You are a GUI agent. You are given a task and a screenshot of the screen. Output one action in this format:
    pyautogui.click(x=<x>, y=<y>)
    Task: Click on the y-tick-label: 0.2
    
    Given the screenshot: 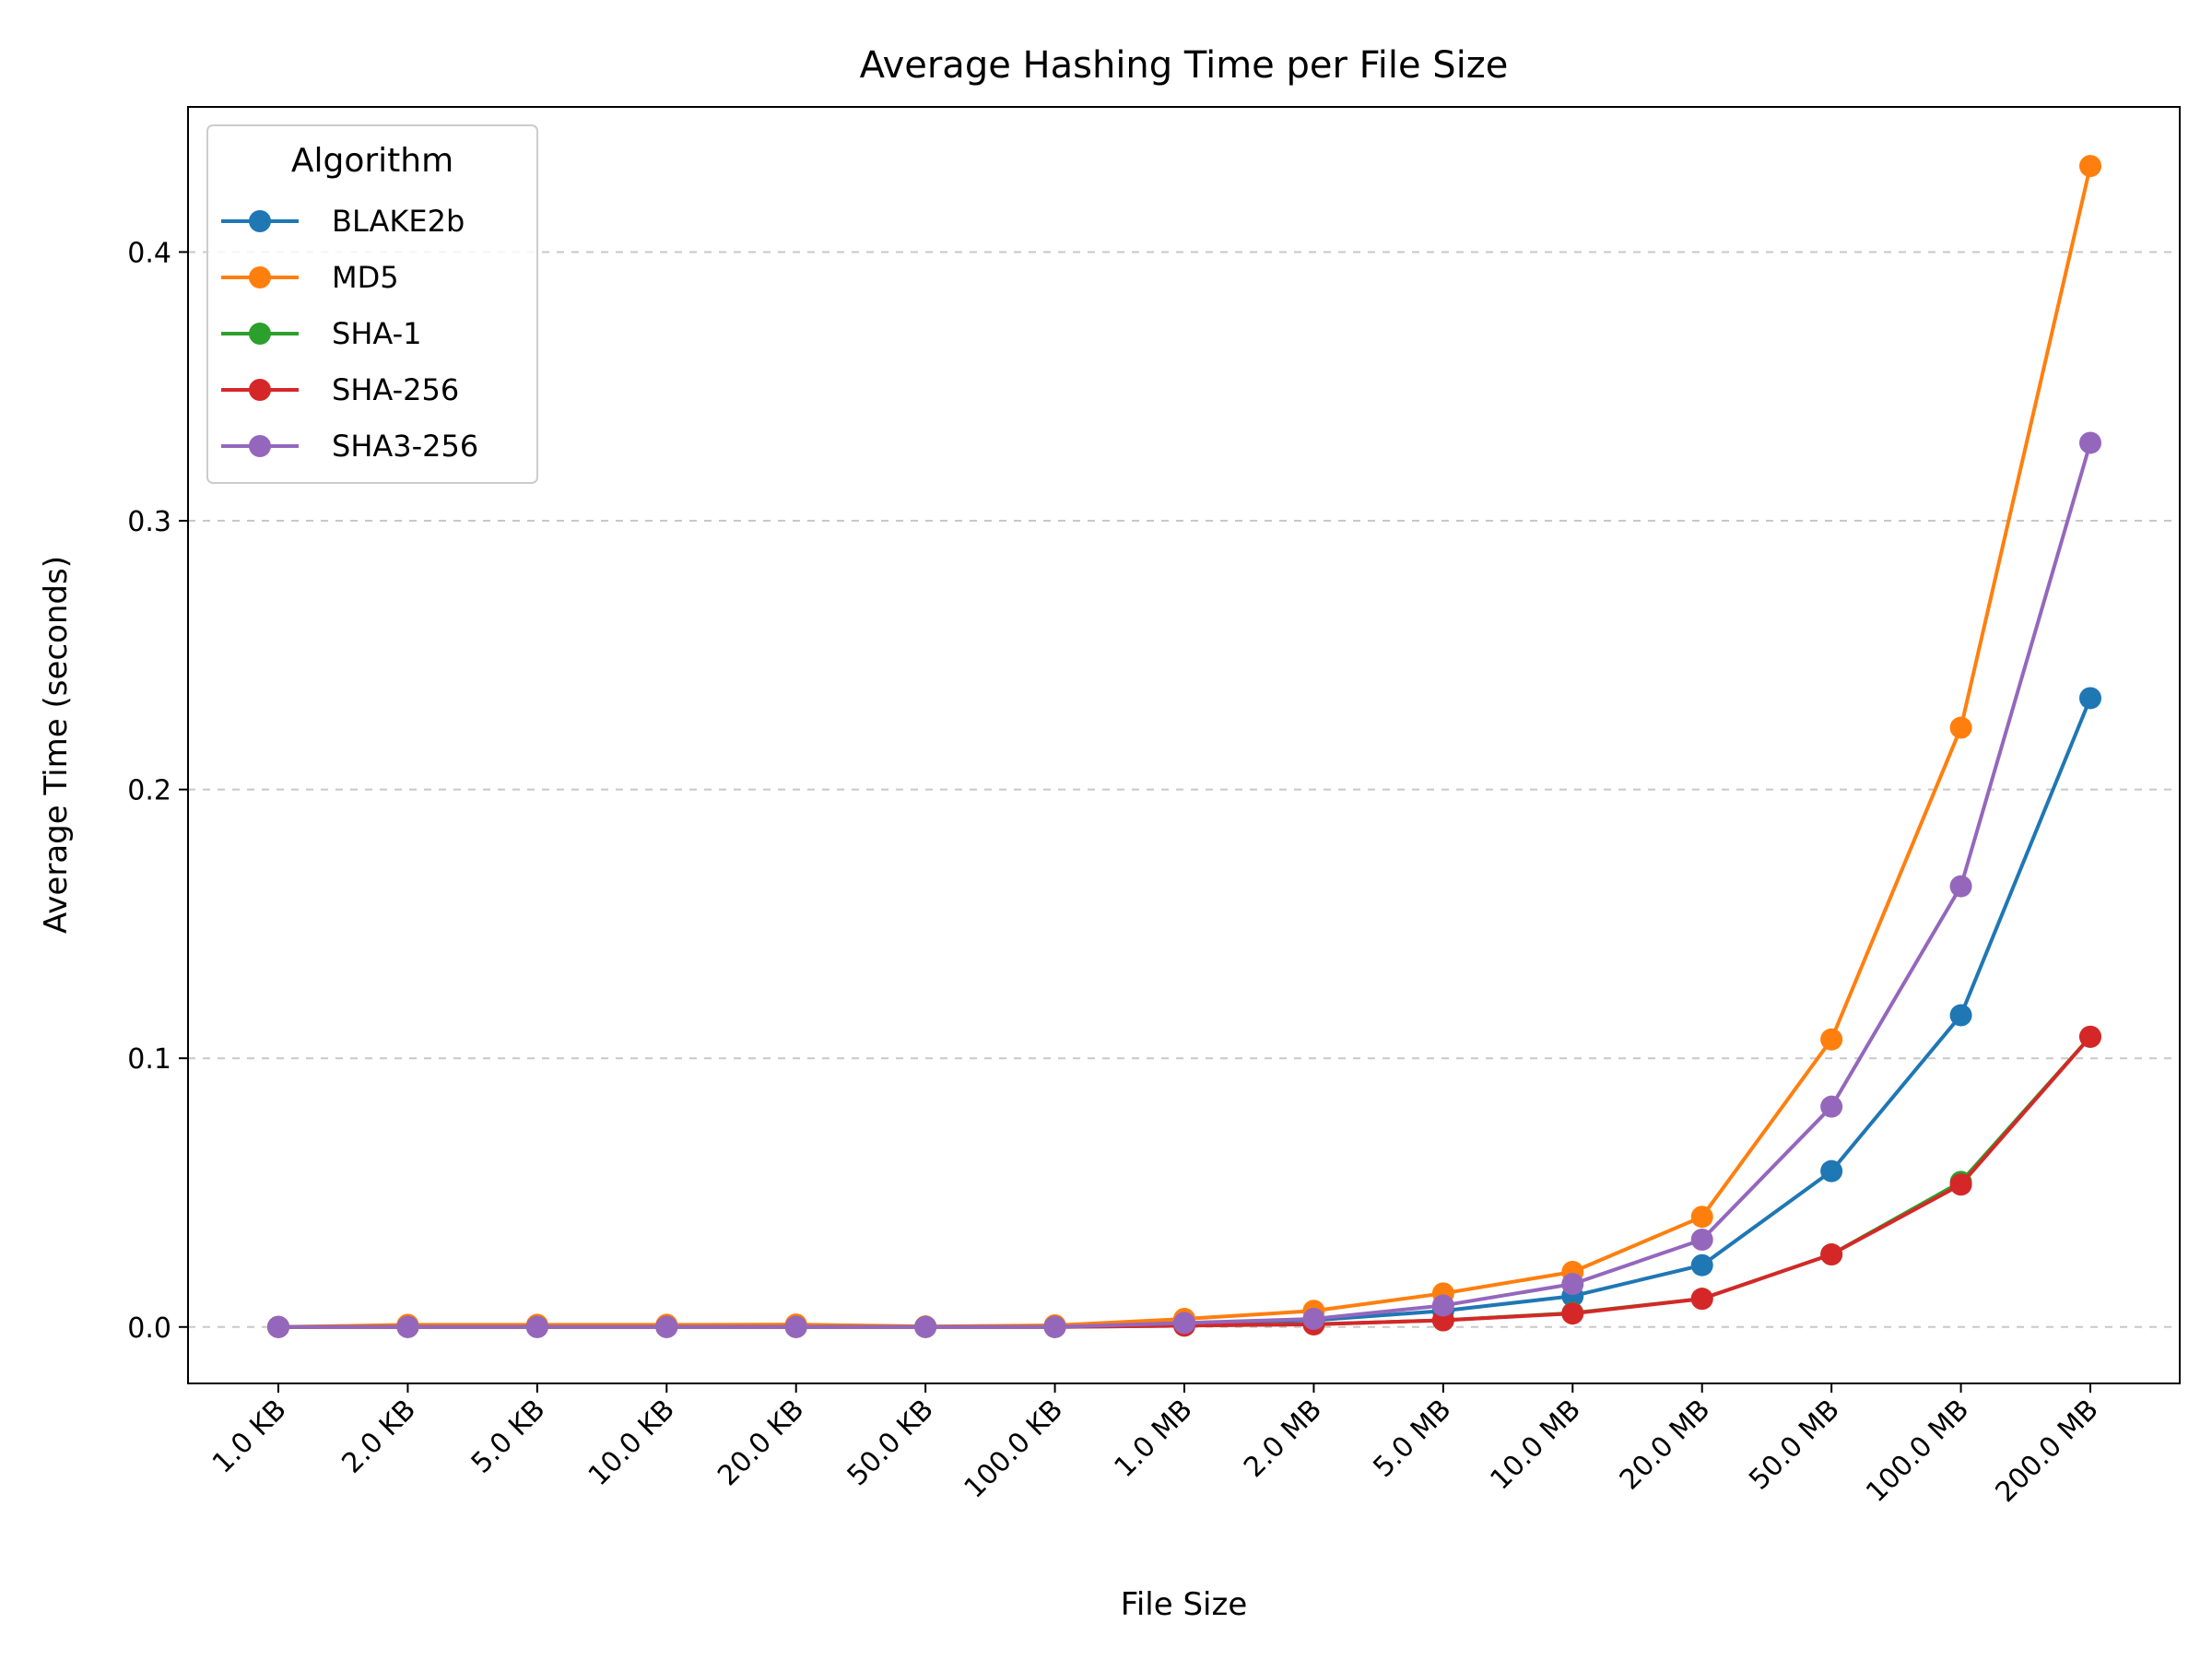 What is the action you would take?
    pyautogui.click(x=149, y=791)
    